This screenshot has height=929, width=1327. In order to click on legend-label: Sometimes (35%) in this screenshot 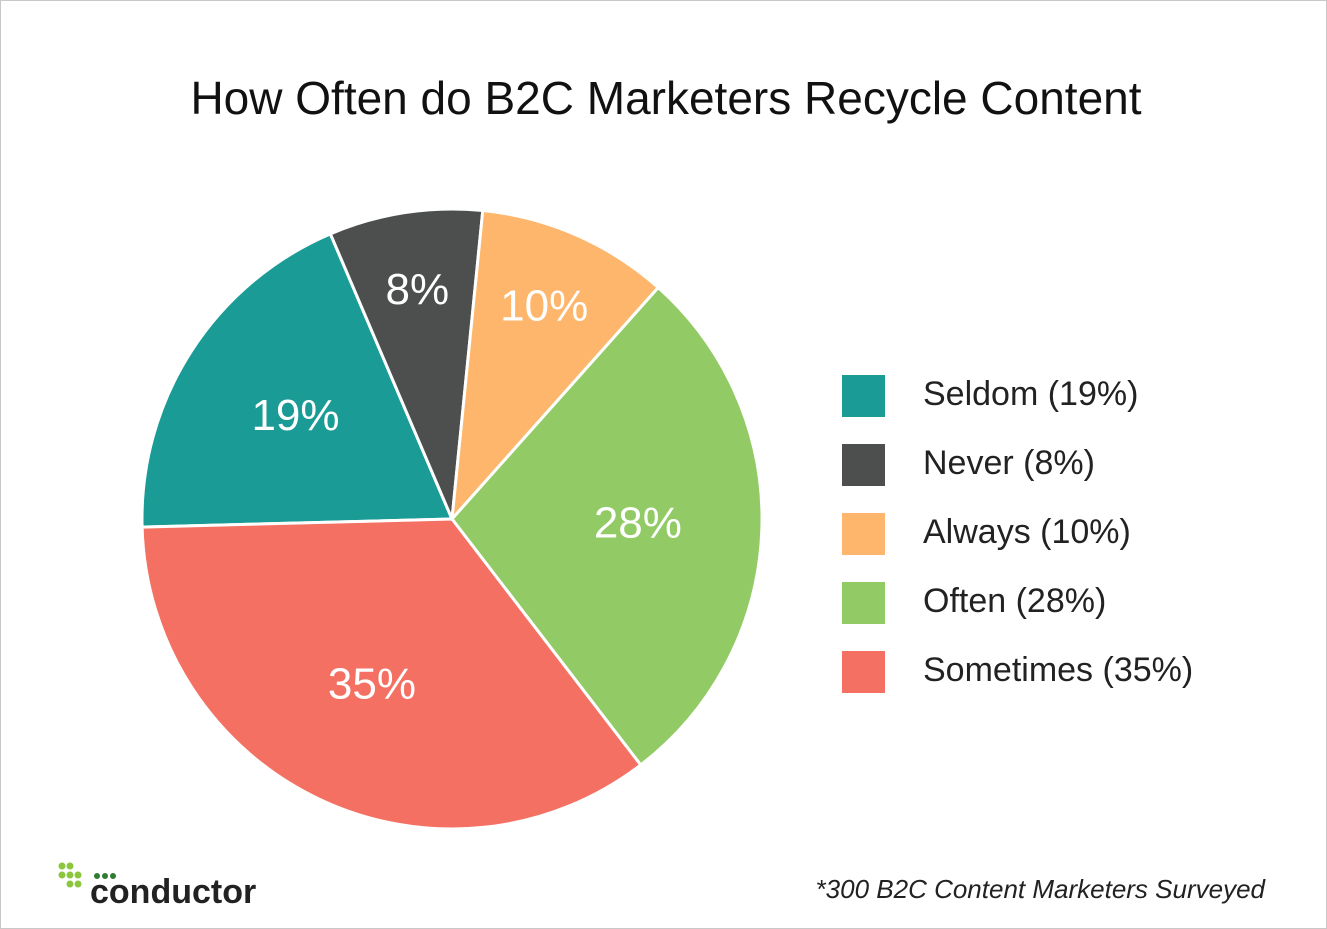, I will do `click(1058, 670)`.